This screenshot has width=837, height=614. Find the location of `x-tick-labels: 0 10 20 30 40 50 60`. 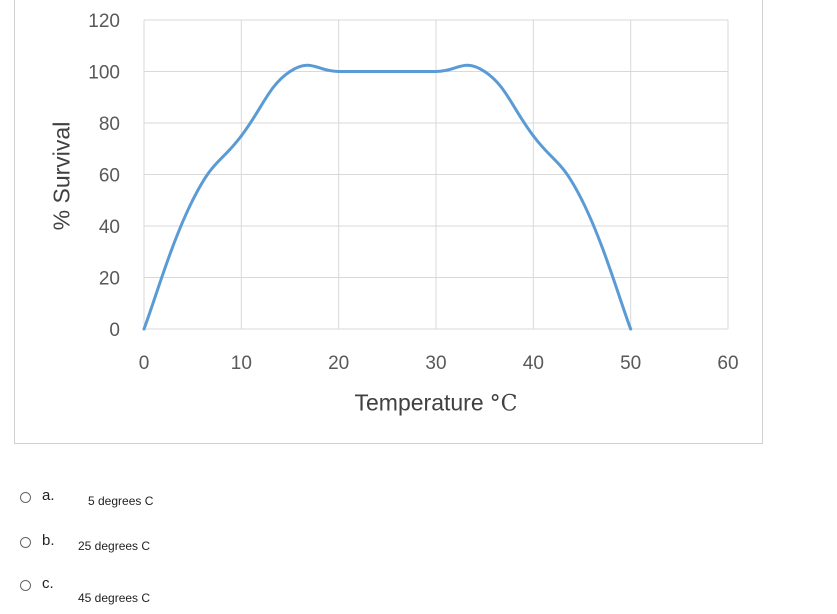

x-tick-labels: 0 10 20 30 40 50 60 is located at coordinates (439, 363).